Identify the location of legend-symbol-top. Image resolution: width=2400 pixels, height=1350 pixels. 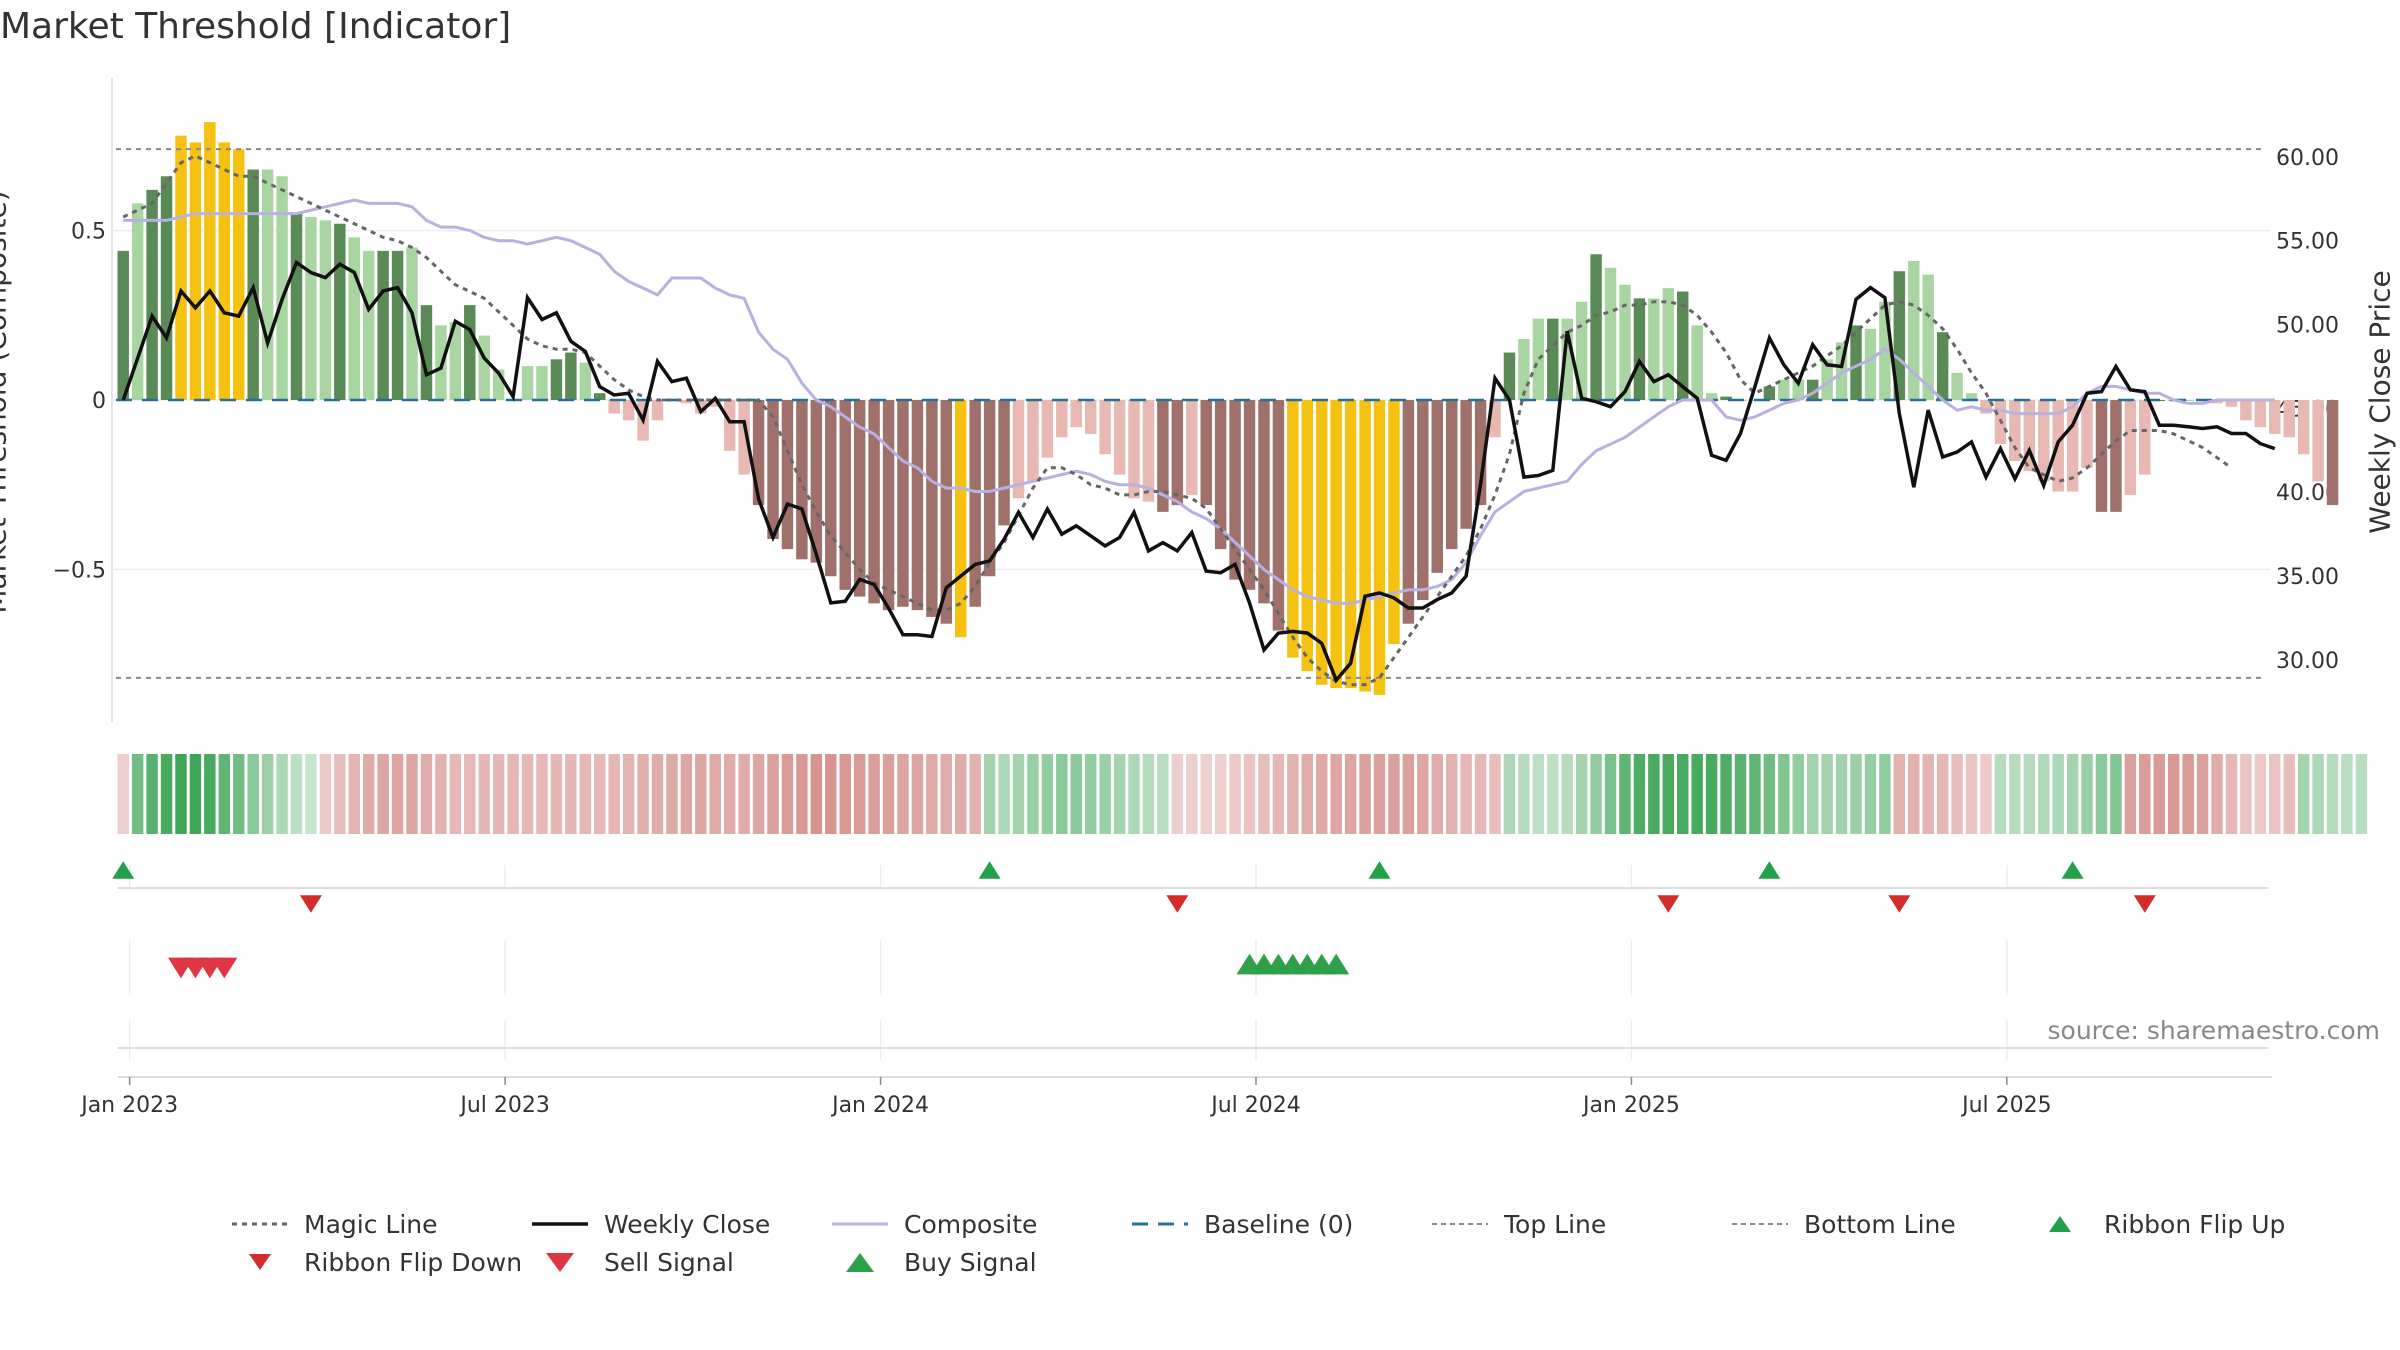
(1460, 1224).